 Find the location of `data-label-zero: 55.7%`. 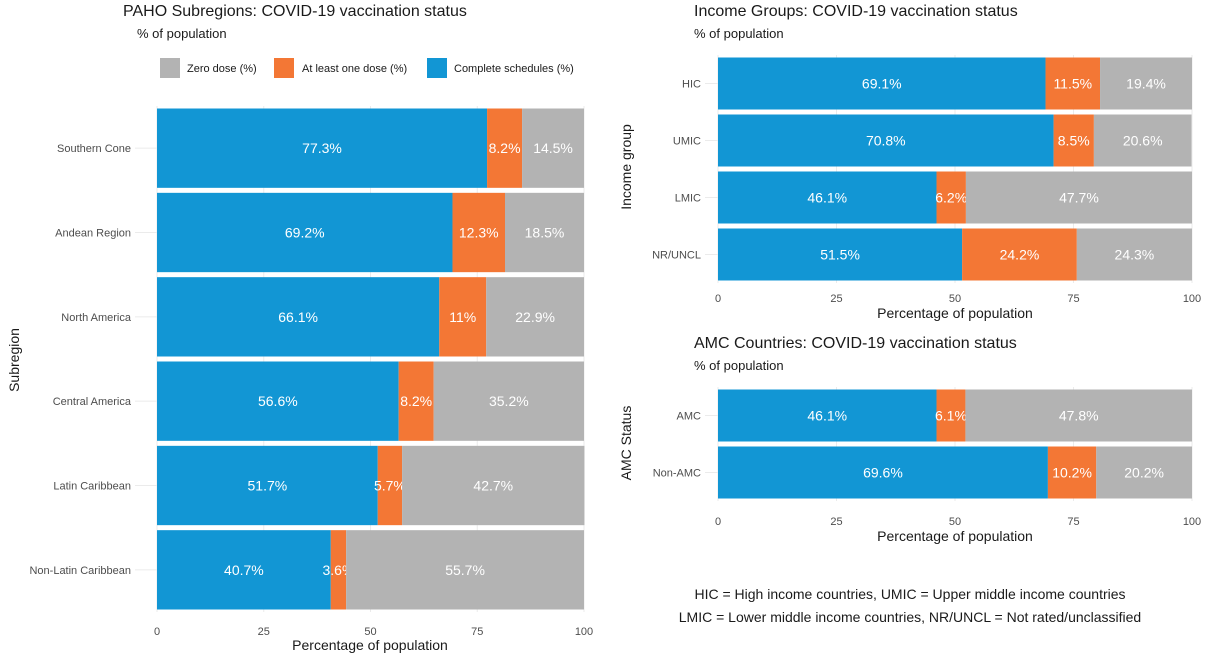

data-label-zero: 55.7% is located at coordinates (465, 570).